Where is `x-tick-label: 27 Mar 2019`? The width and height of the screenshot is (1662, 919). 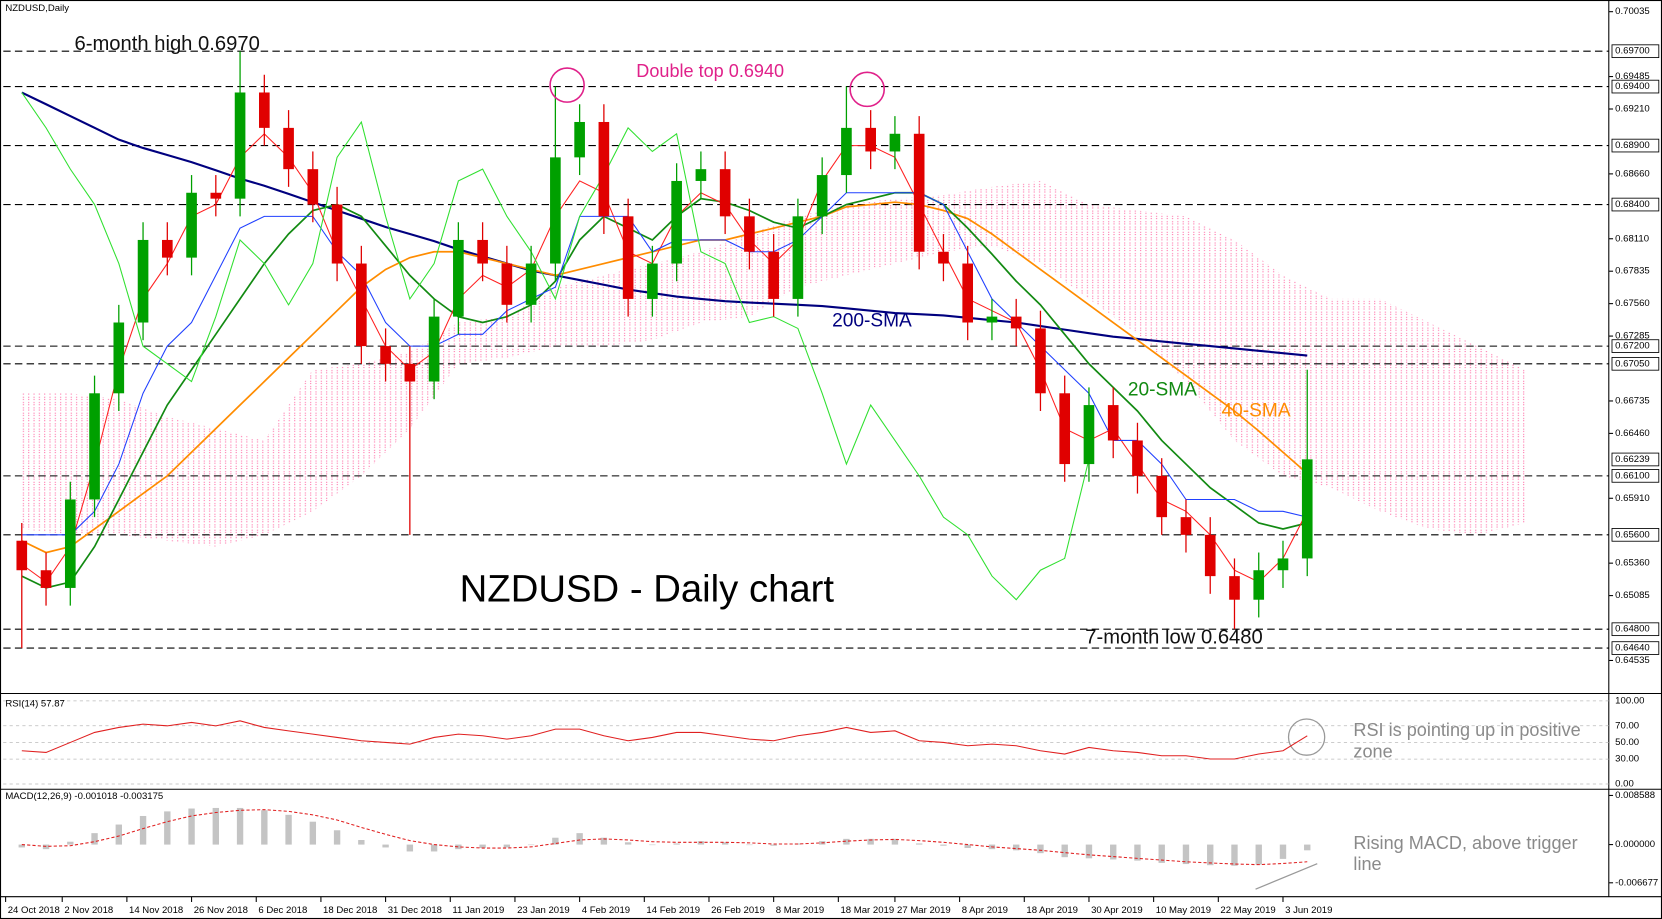
x-tick-label: 27 Mar 2019 is located at coordinates (924, 910).